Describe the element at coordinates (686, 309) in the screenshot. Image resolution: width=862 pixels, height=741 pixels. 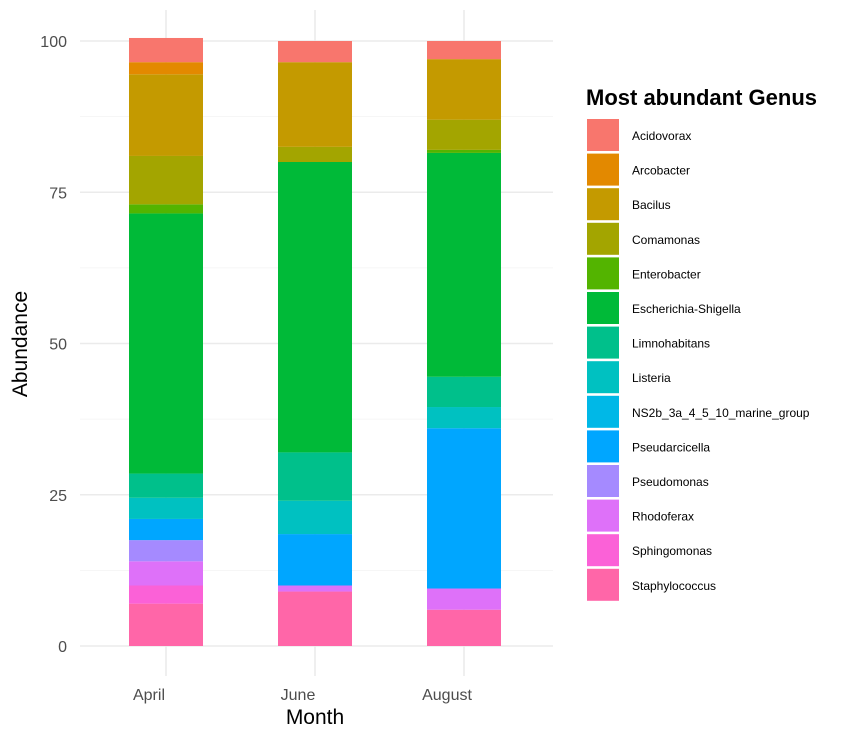
I see `legend-label: Escherichia-Shigella` at that location.